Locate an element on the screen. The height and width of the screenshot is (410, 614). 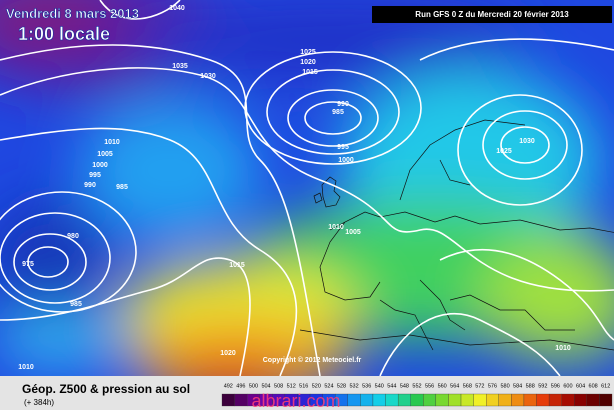
isobar-label: 1040 is located at coordinates (177, 8).